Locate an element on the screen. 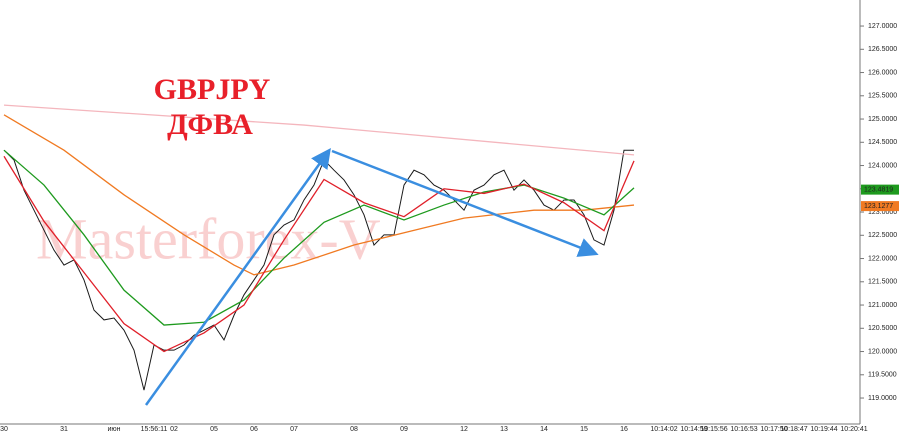 Image resolution: width=900 pixels, height=433 pixels. y-tick-label: 120.0000 is located at coordinates (882, 351).